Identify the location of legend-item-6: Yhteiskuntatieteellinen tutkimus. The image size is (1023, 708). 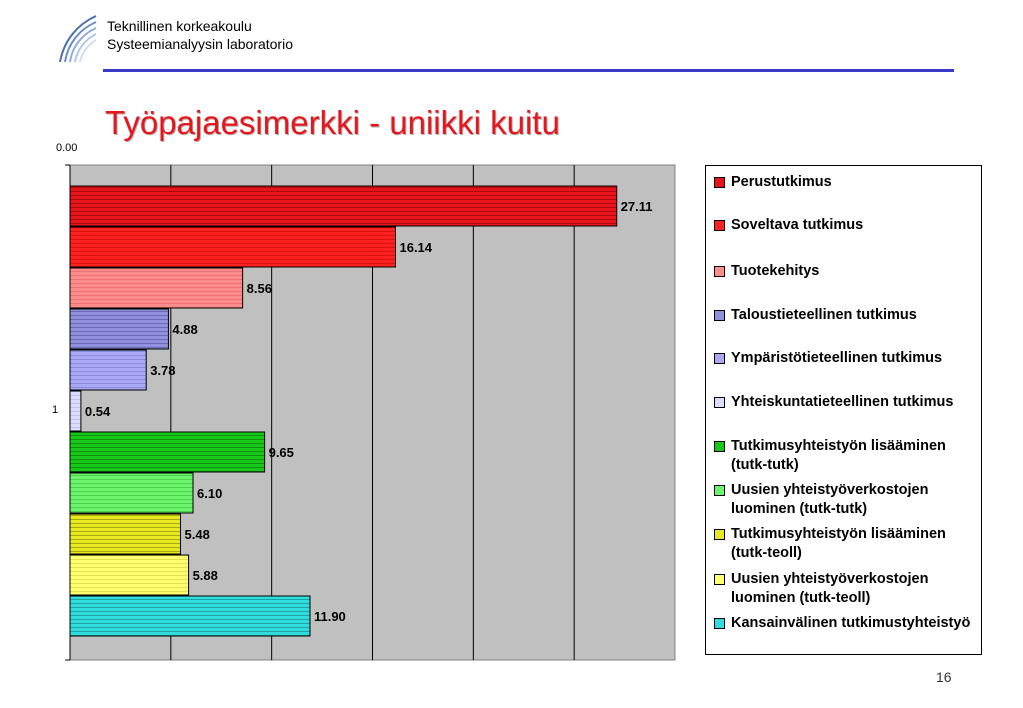
(846, 402).